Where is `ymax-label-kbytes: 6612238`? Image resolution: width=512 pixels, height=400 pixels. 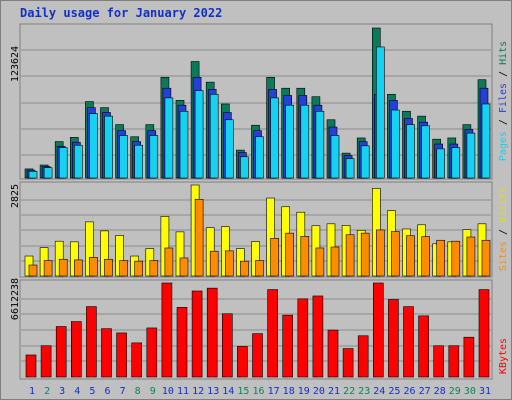
ymax-label-kbytes: 6612238 is located at coordinates (15, 299).